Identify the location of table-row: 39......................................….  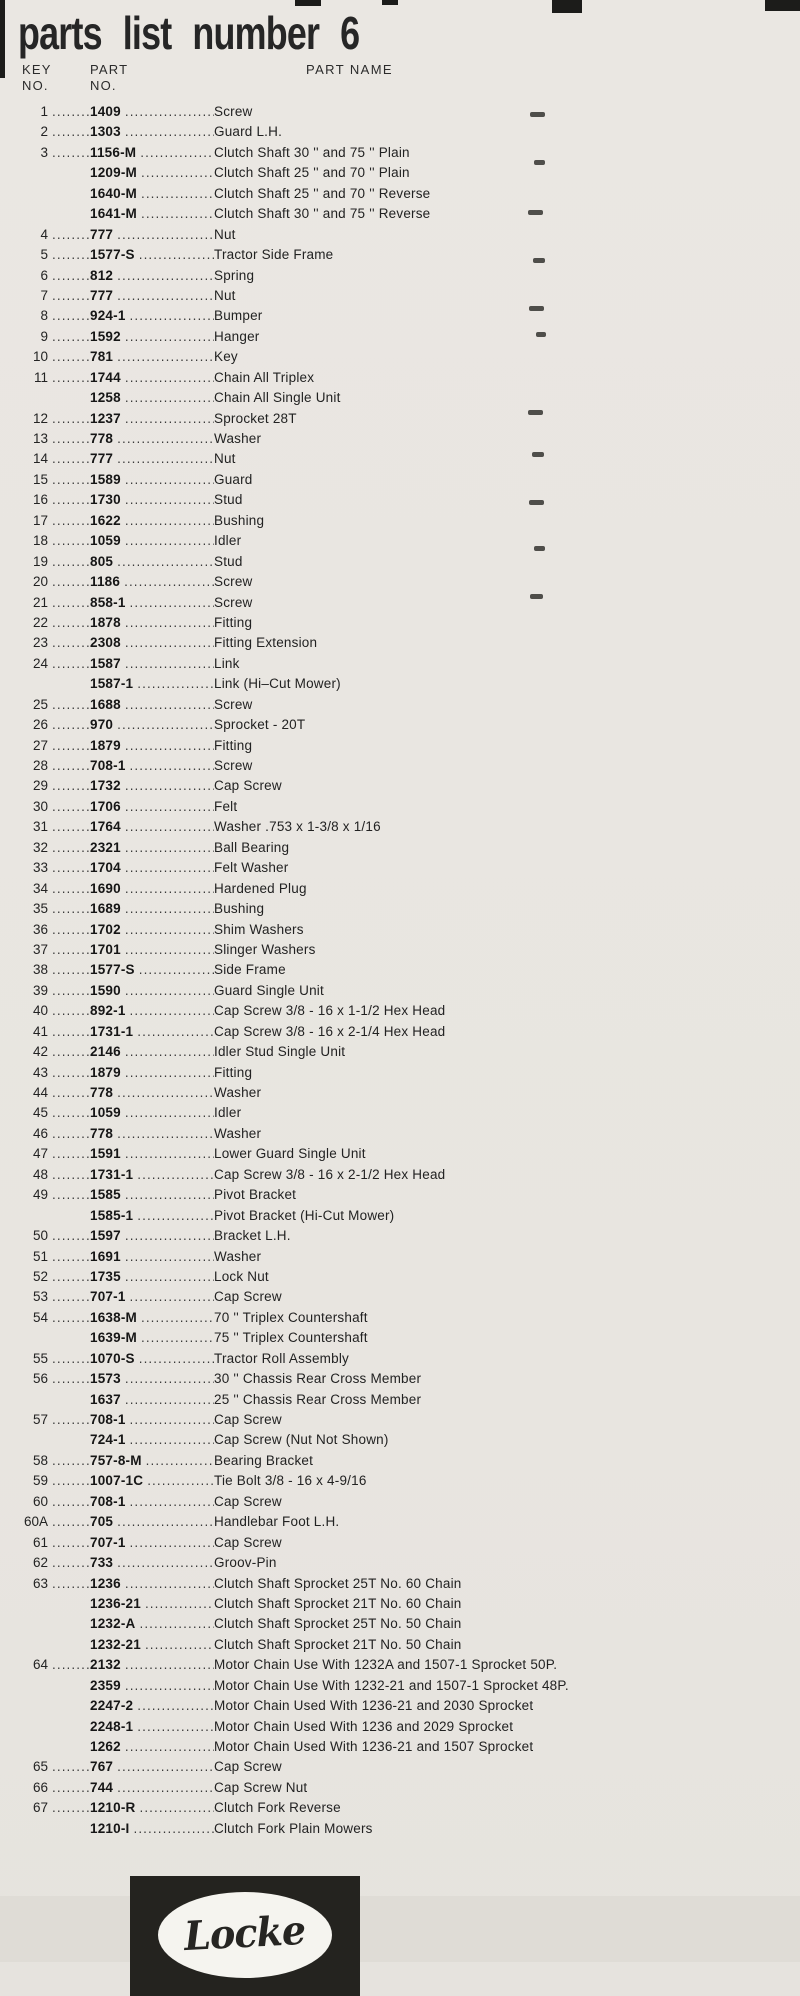
(330, 991).